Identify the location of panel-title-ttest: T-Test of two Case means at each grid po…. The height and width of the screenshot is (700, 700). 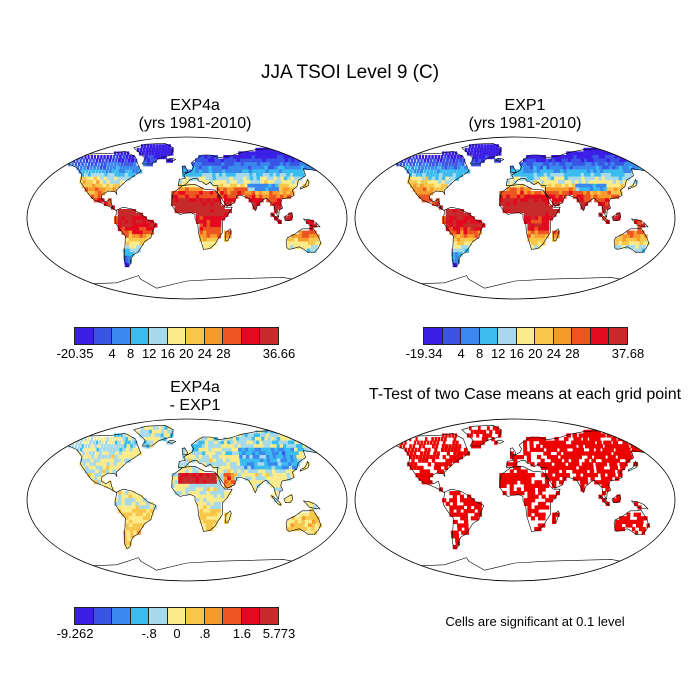
(522, 395).